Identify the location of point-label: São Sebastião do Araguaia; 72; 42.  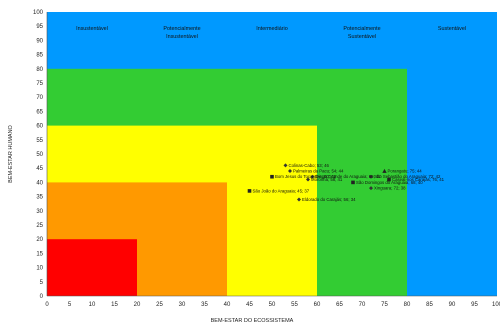
(407, 176).